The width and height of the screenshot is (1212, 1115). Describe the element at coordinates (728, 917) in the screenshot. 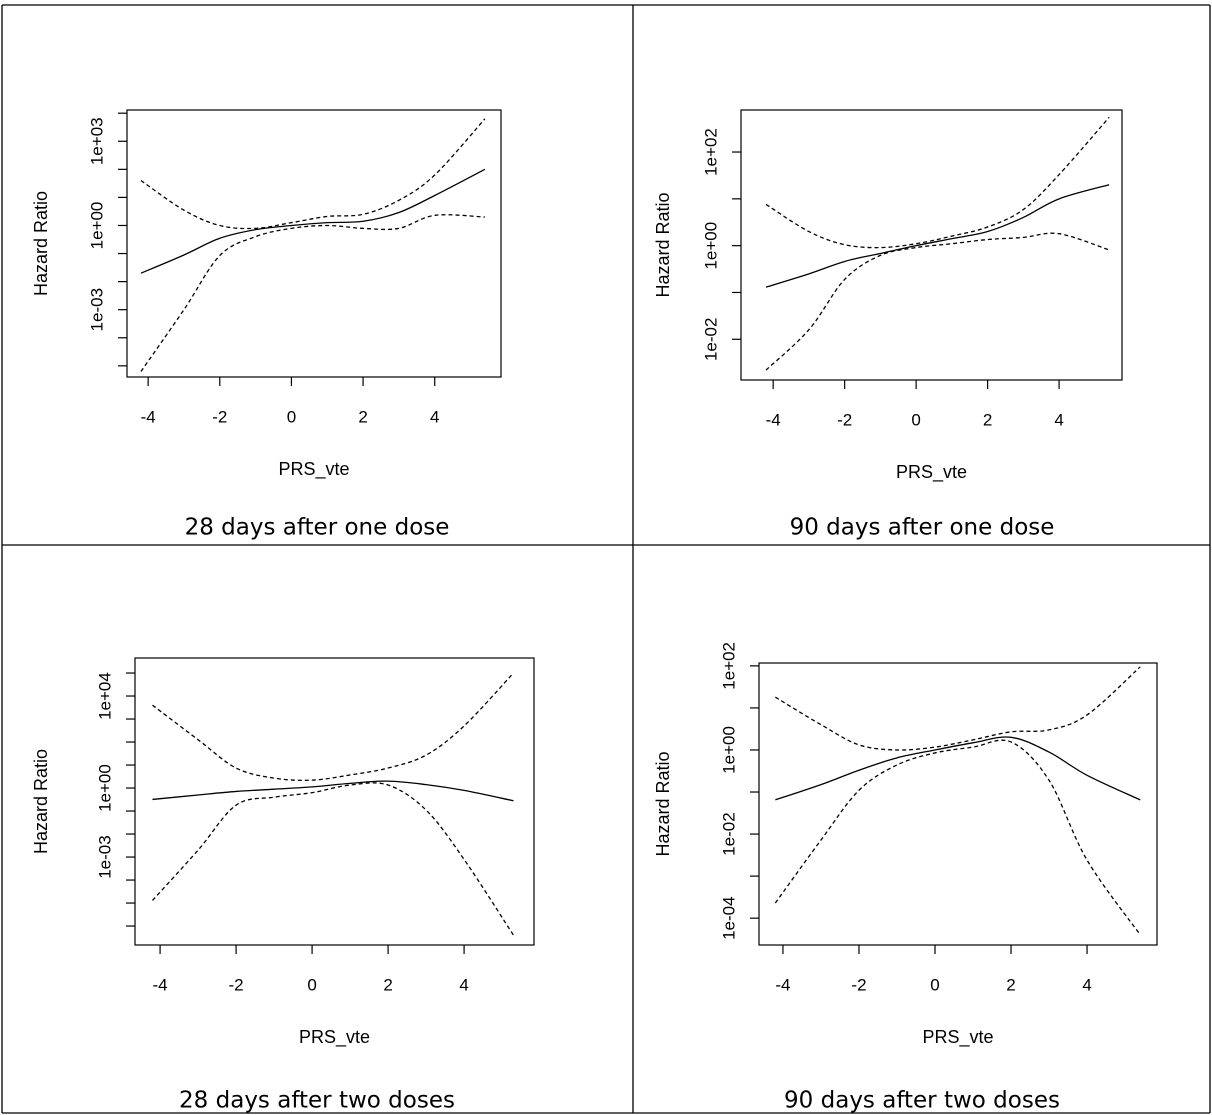

I see `y-tick-label: 1e-04` at that location.